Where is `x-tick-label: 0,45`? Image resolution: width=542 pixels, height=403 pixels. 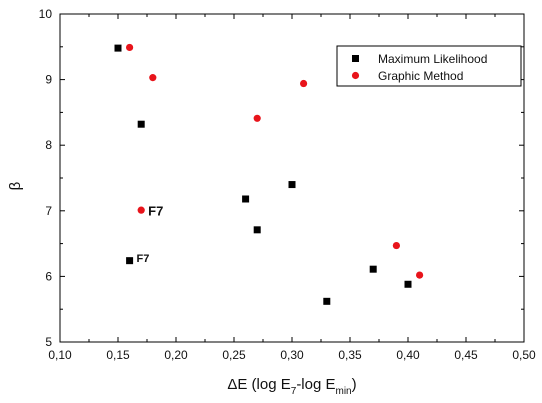
x-tick-label: 0,45 is located at coordinates (466, 355).